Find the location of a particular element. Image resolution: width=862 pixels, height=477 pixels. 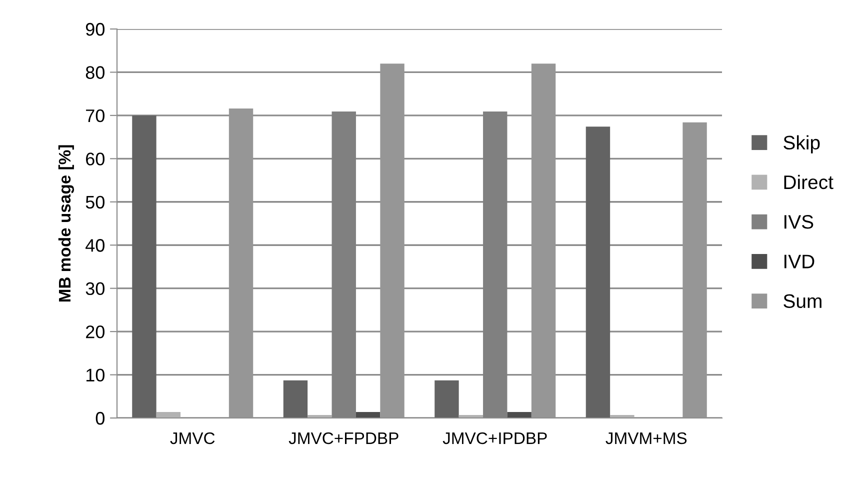

y-axis-title: MB mode usage [%] is located at coordinates (66, 223).